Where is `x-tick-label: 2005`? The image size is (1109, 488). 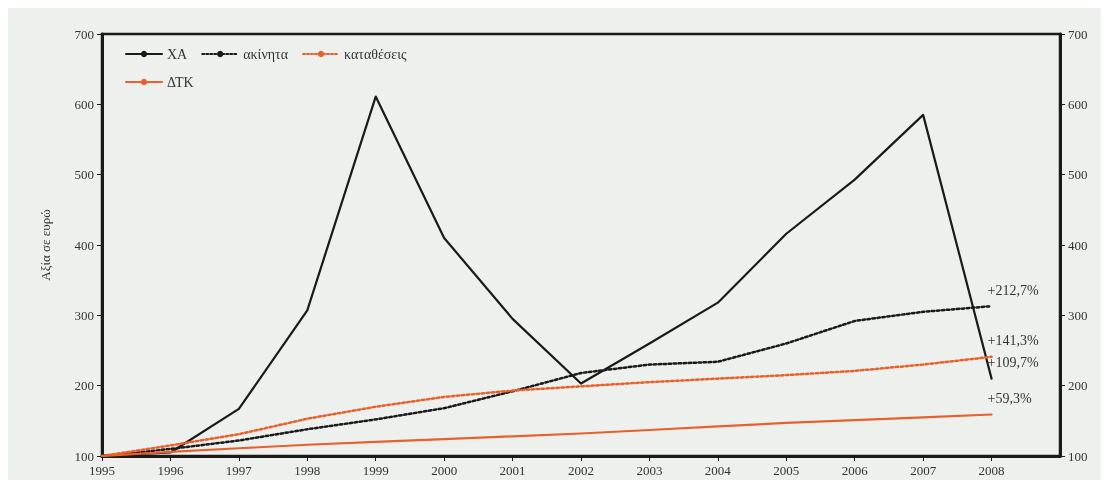 x-tick-label: 2005 is located at coordinates (786, 470).